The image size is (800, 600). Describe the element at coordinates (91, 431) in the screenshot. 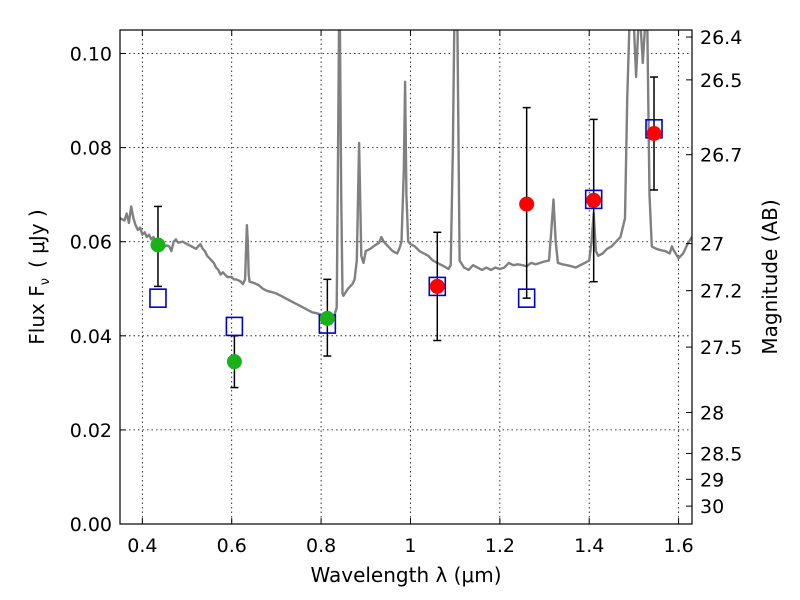

I see `y-tick-label: 0.02` at that location.